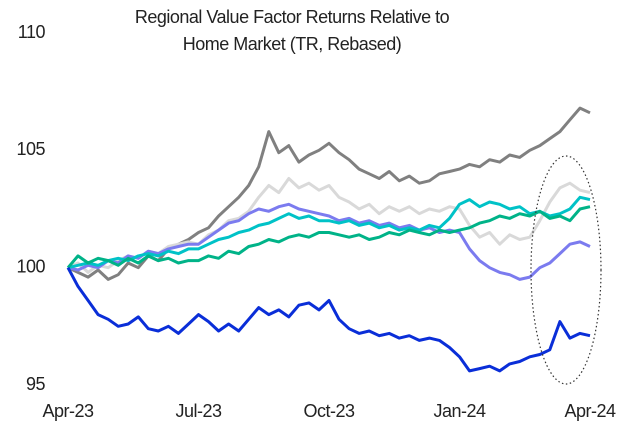 Image resolution: width=637 pixels, height=426 pixels. What do you see at coordinates (292, 44) in the screenshot?
I see `chart-title: Home Market (TR, Rebased)` at bounding box center [292, 44].